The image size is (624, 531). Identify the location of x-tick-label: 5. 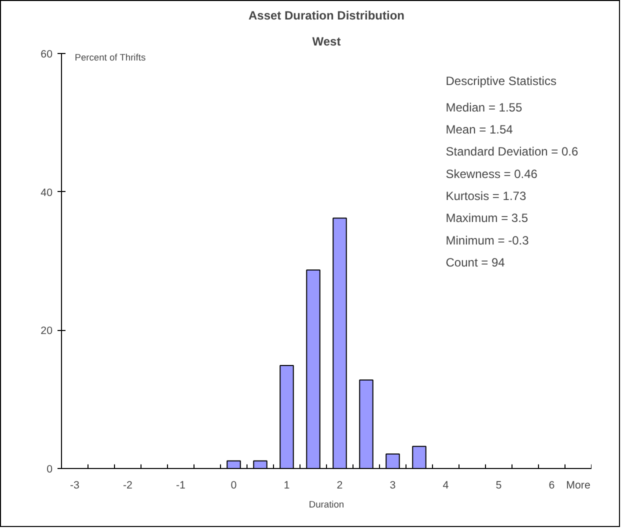
(499, 486).